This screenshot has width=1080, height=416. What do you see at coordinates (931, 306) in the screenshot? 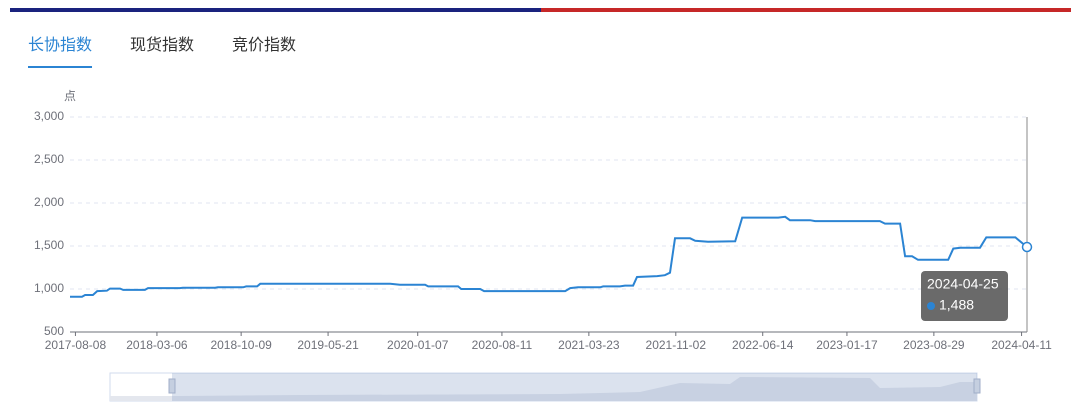
I see `tooltip-dot` at bounding box center [931, 306].